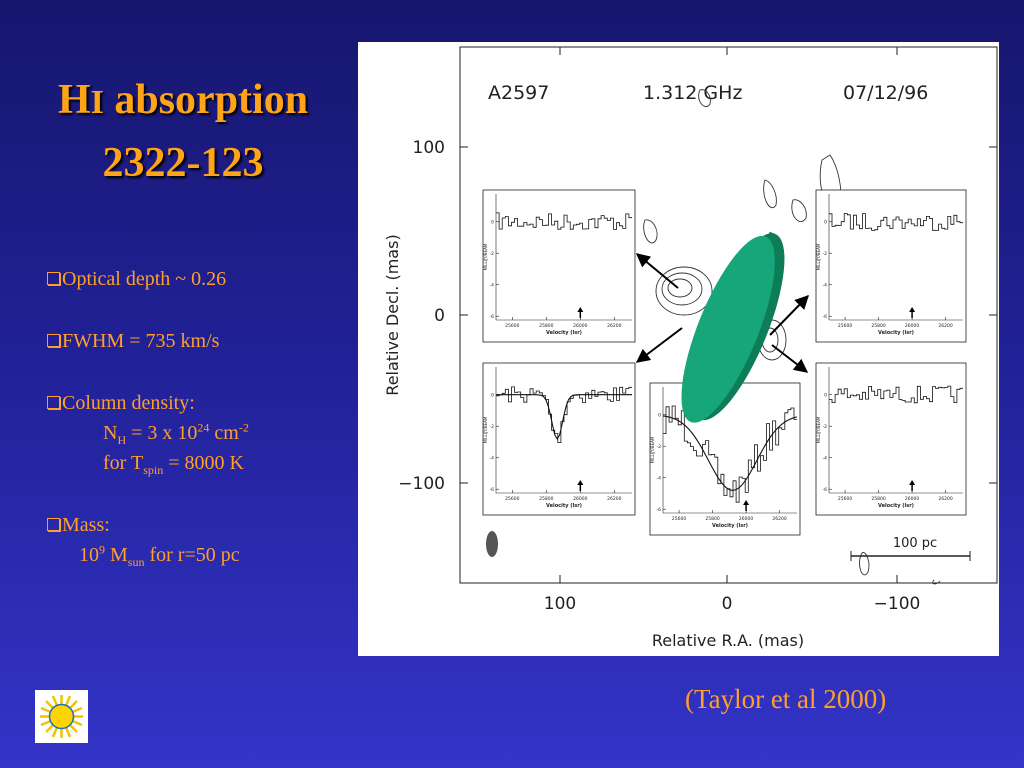 The height and width of the screenshot is (768, 1024). I want to click on bullet-text: Mass:, so click(86, 525).